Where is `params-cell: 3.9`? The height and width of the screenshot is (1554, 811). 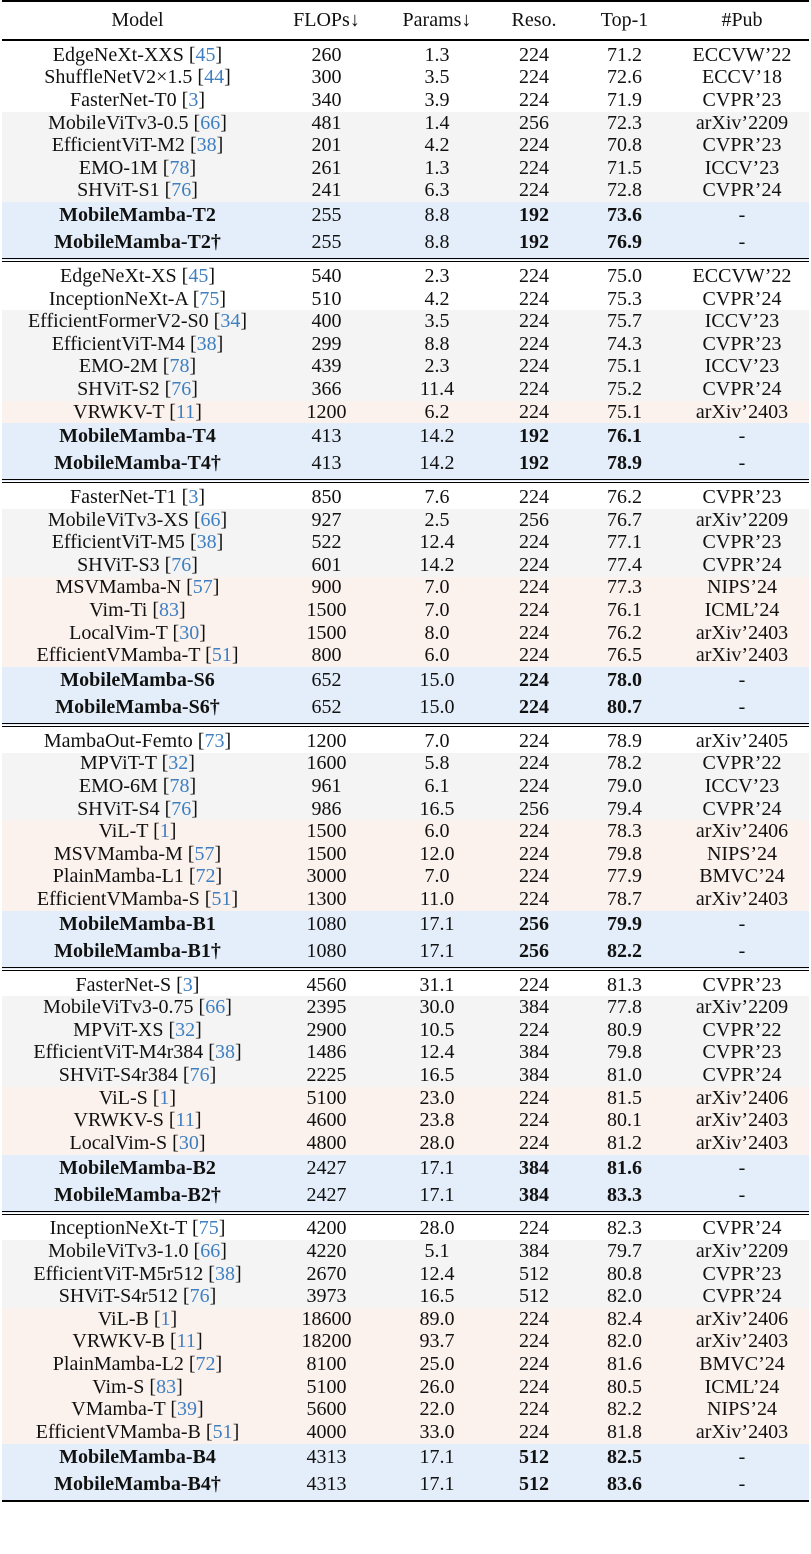 params-cell: 3.9 is located at coordinates (437, 100).